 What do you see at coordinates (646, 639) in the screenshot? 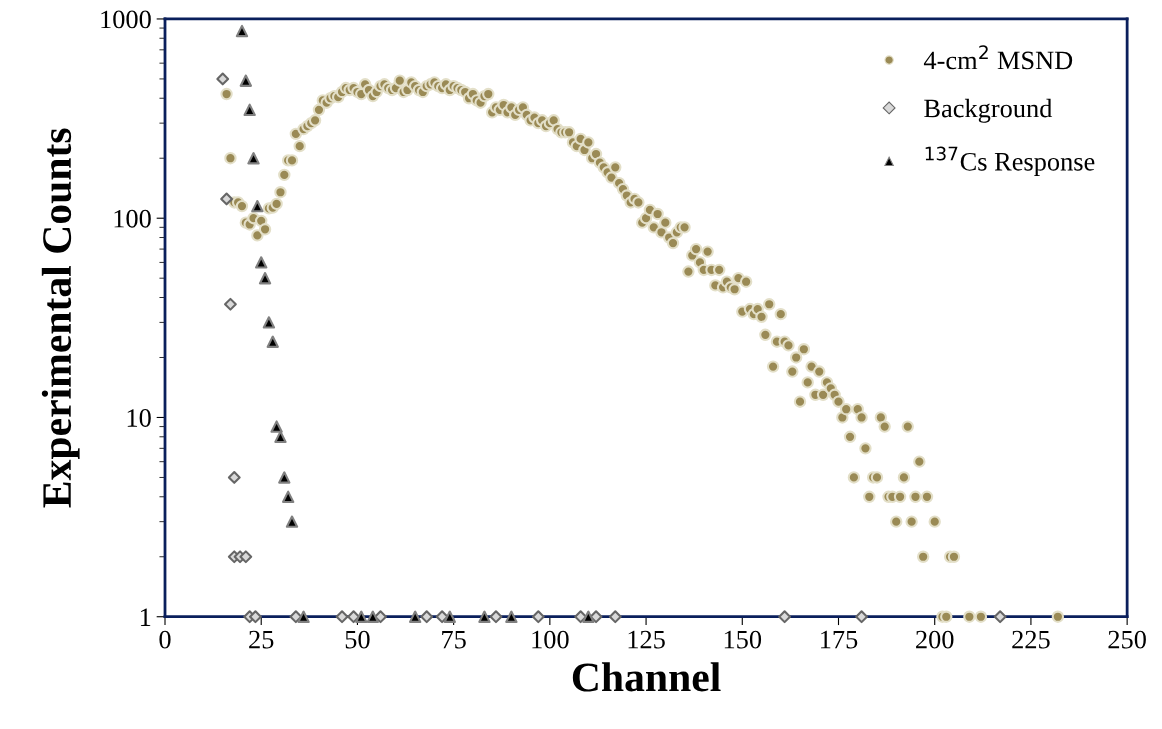
I see `x-tick-label: 125` at bounding box center [646, 639].